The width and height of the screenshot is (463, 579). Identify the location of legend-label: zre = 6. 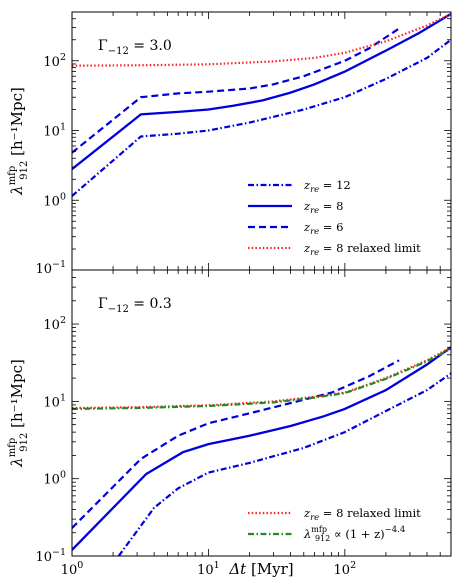
(323, 228).